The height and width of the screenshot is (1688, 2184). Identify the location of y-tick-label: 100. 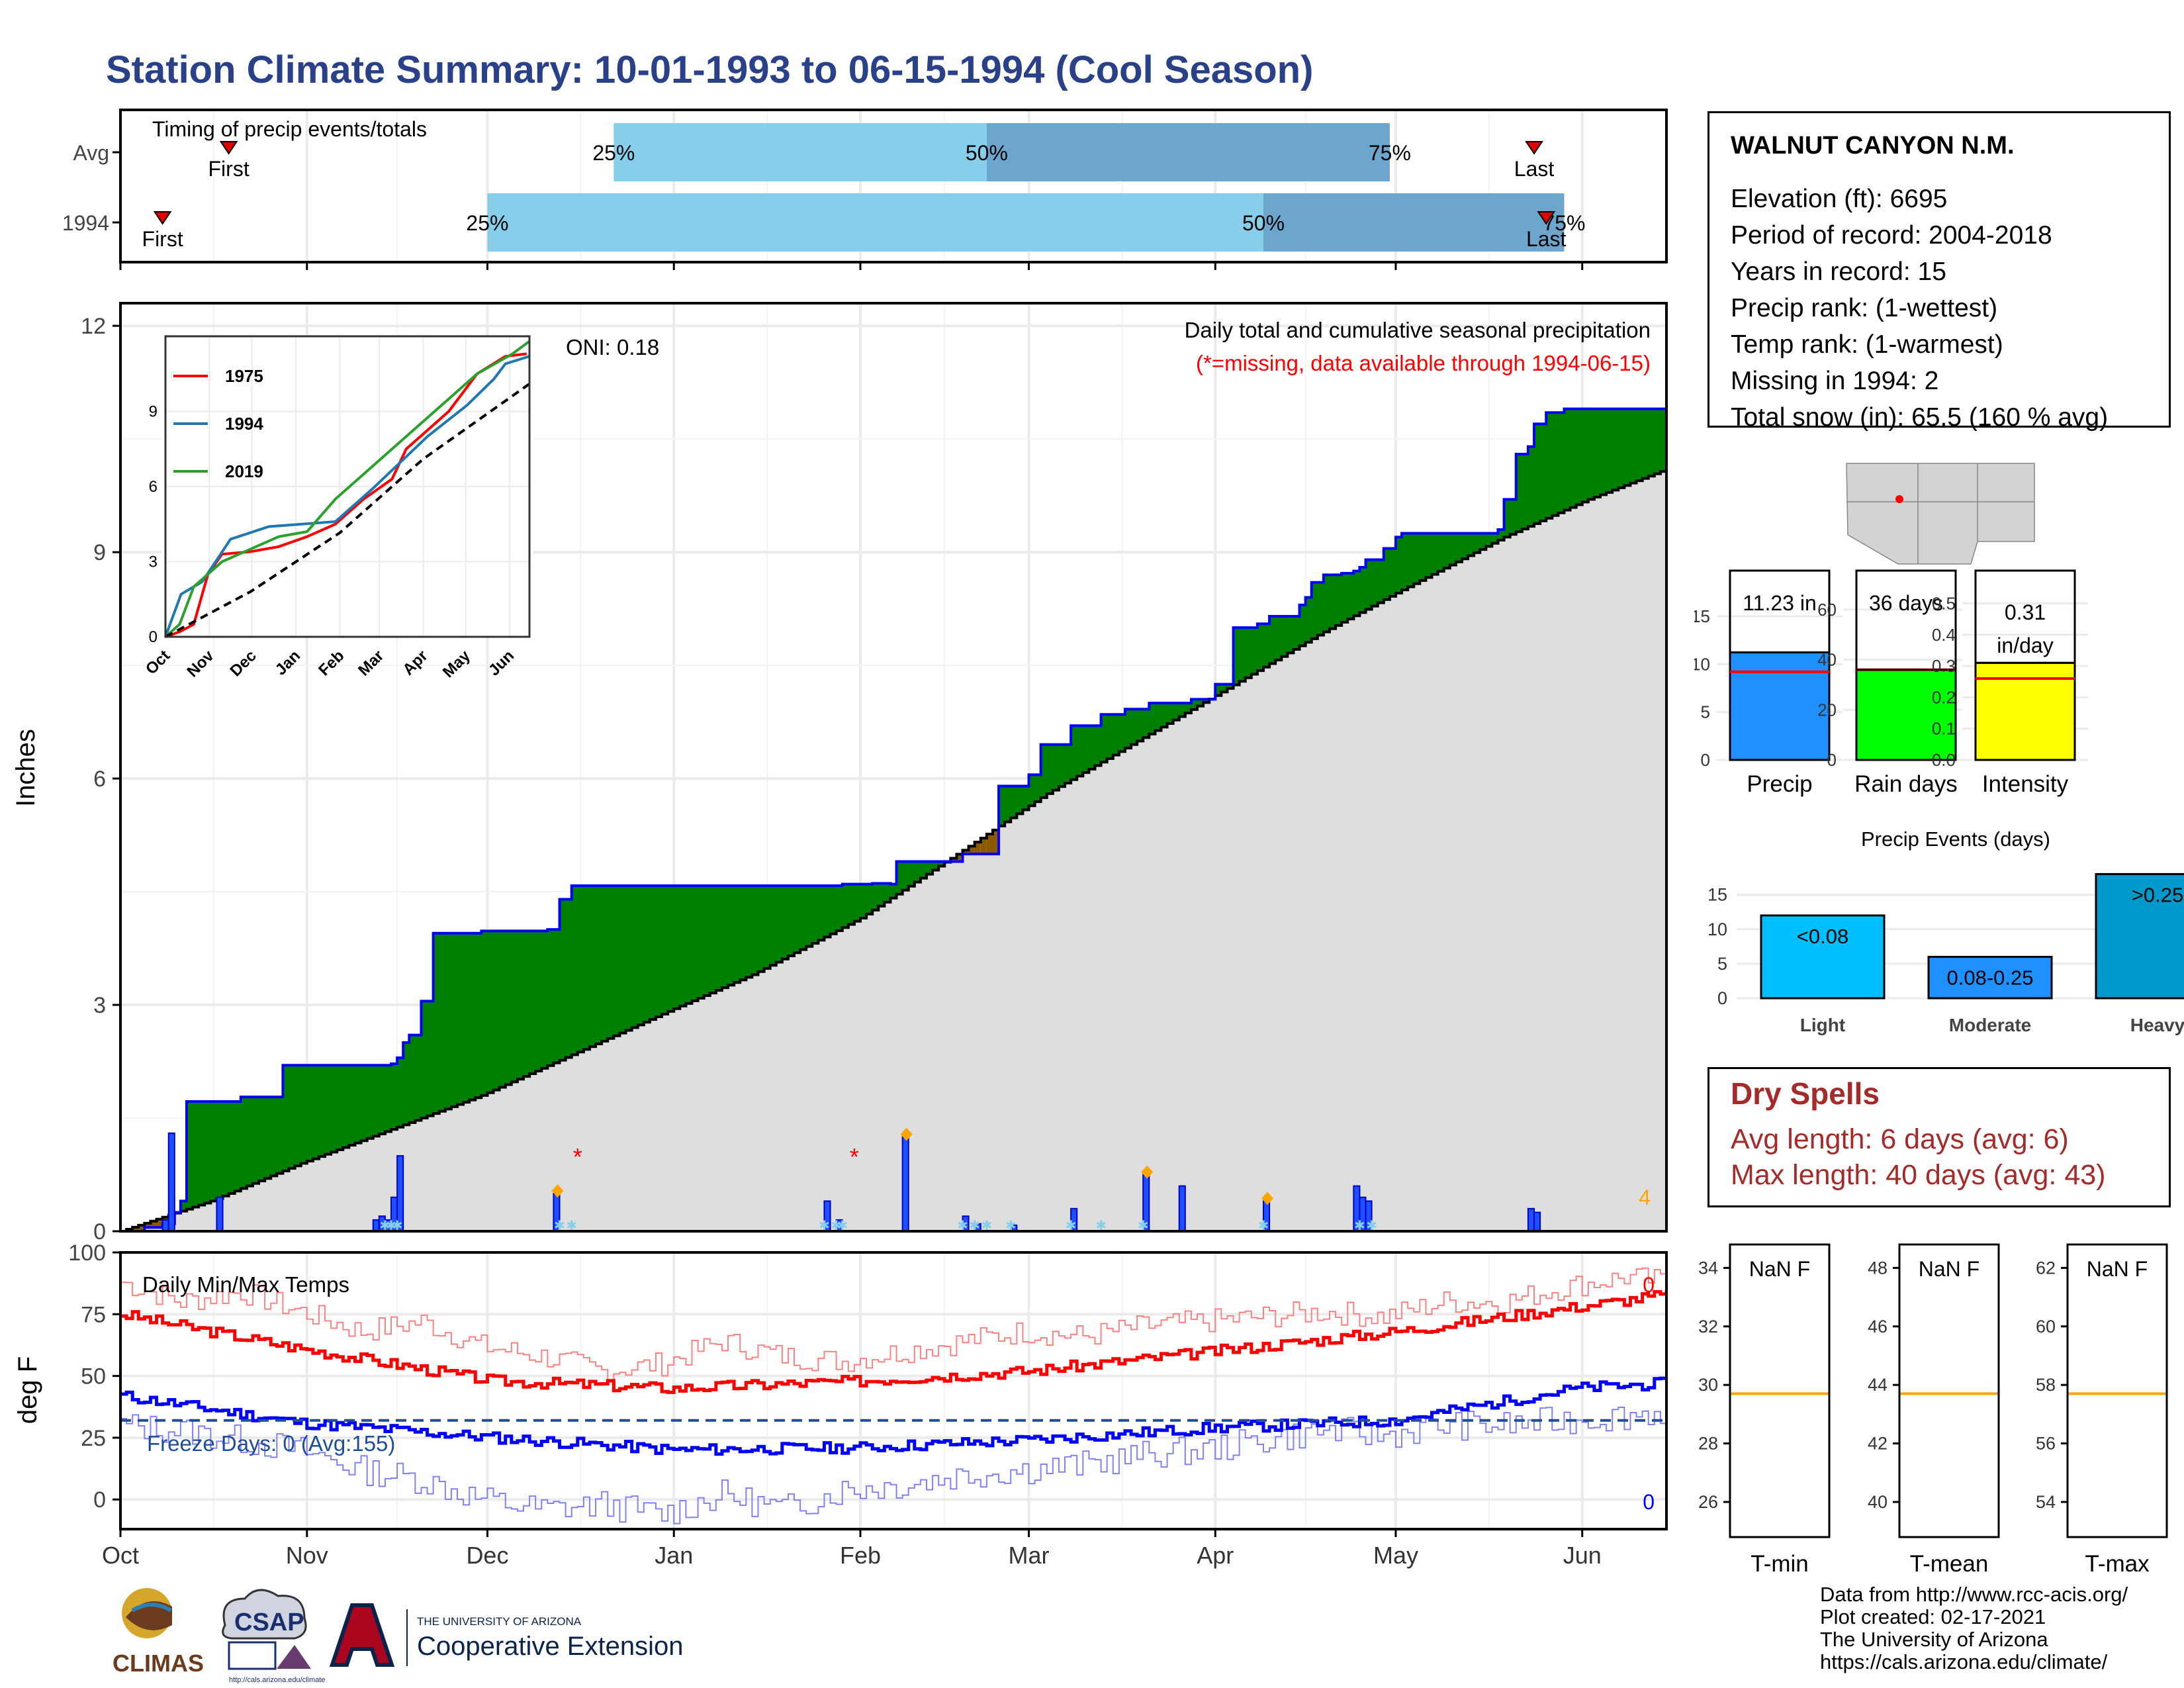
(87, 1253).